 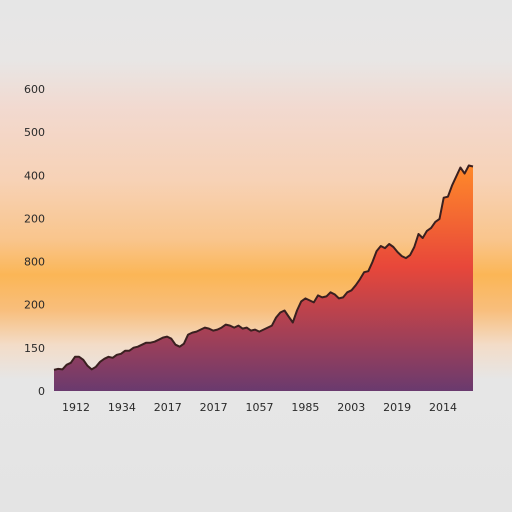 What do you see at coordinates (34, 262) in the screenshot?
I see `y-tick-label: 800` at bounding box center [34, 262].